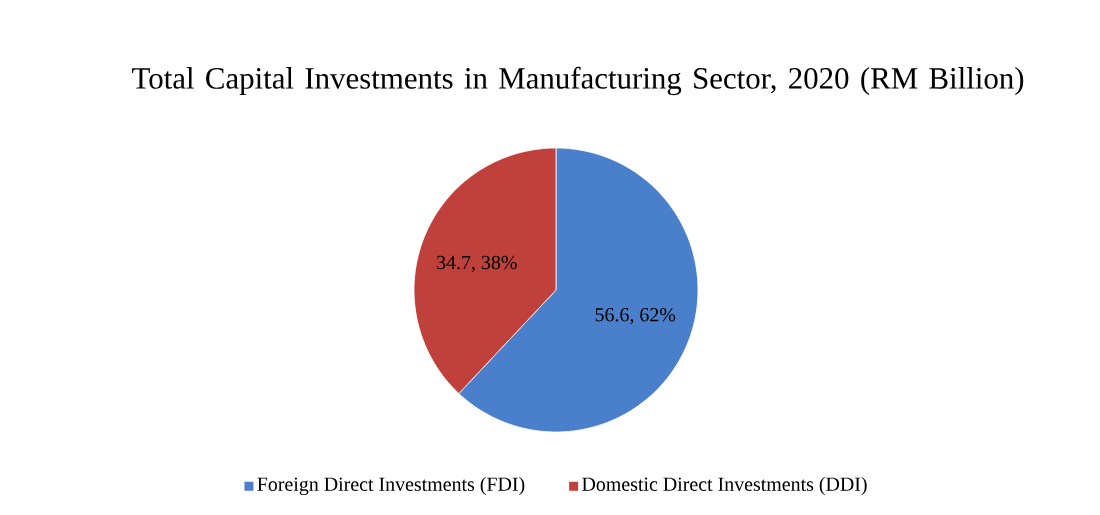 The width and height of the screenshot is (1100, 515). Describe the element at coordinates (578, 81) in the screenshot. I see `chart-title: Total Capital Investments in Manufacturing Sector, 2020 (RM Billion)` at that location.